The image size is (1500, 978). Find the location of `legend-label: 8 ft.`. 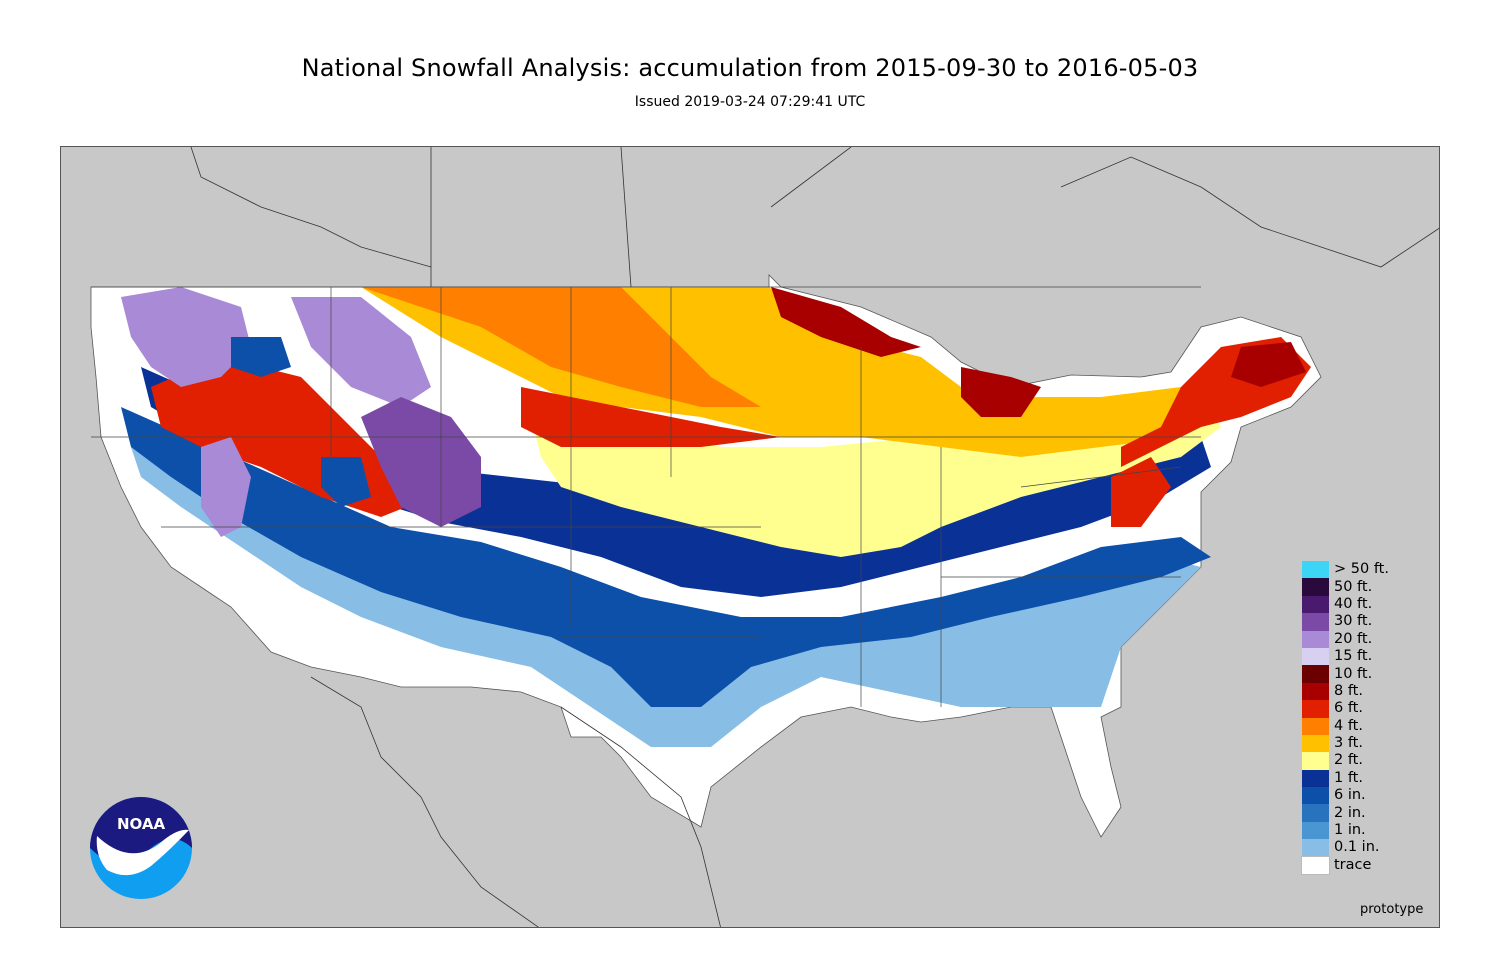

legend-label: 8 ft. is located at coordinates (1348, 690).